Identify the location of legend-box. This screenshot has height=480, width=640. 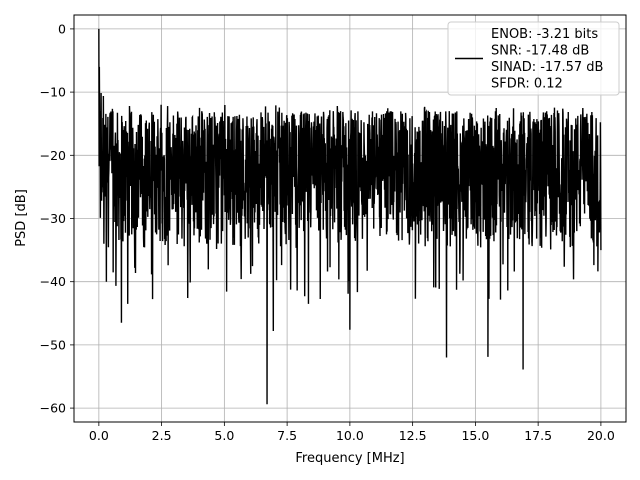
(533, 58).